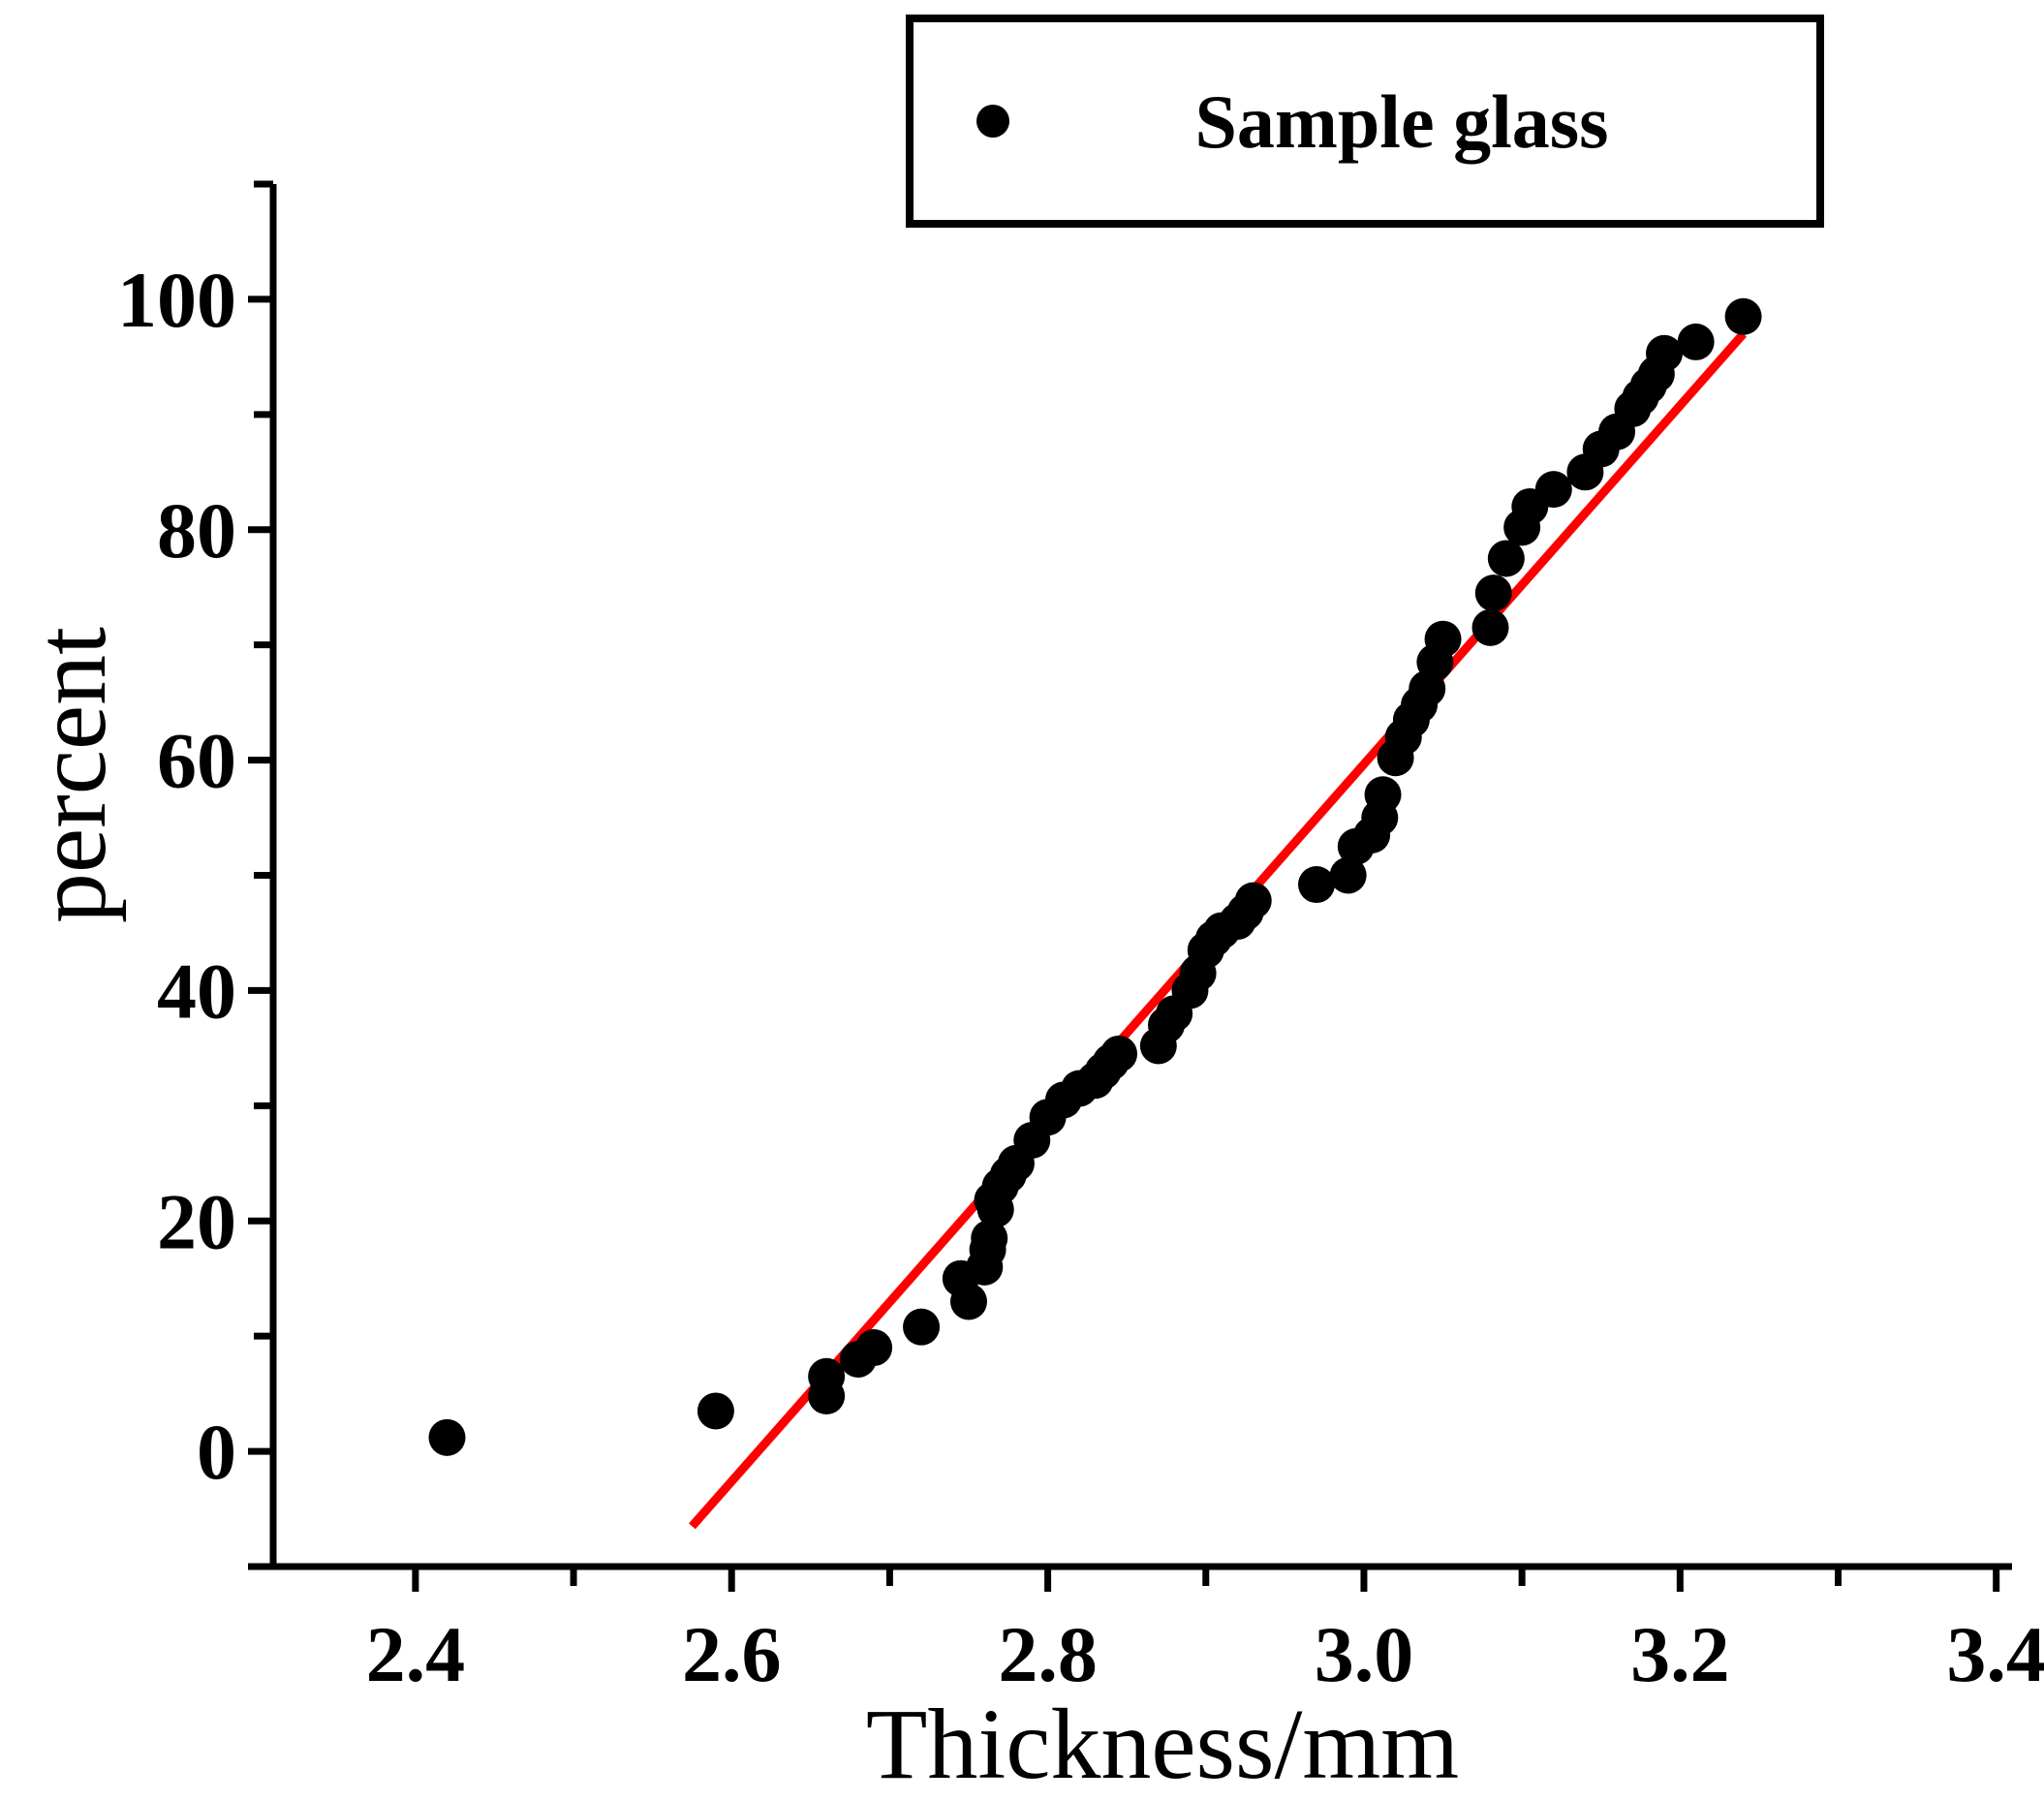 The image size is (2044, 1801). Describe the element at coordinates (176, 300) in the screenshot. I see `y-tick-label: 100` at that location.